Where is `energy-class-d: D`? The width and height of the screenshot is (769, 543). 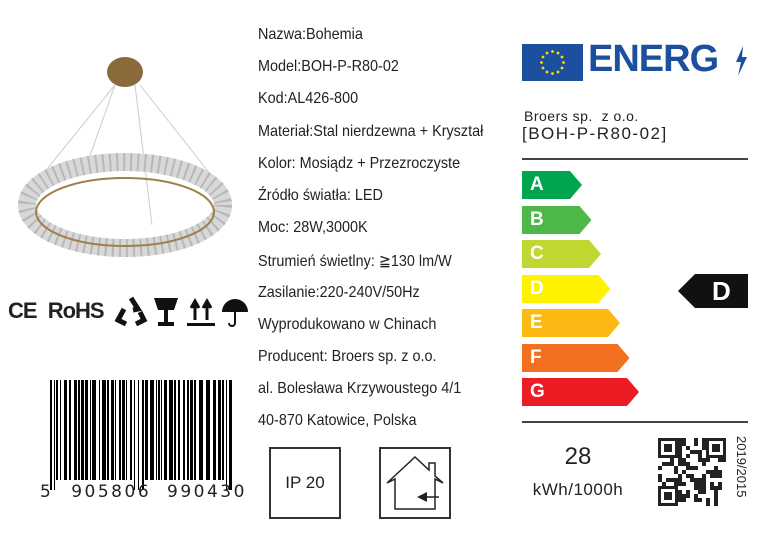
energy-class-d: D is located at coordinates (566, 288).